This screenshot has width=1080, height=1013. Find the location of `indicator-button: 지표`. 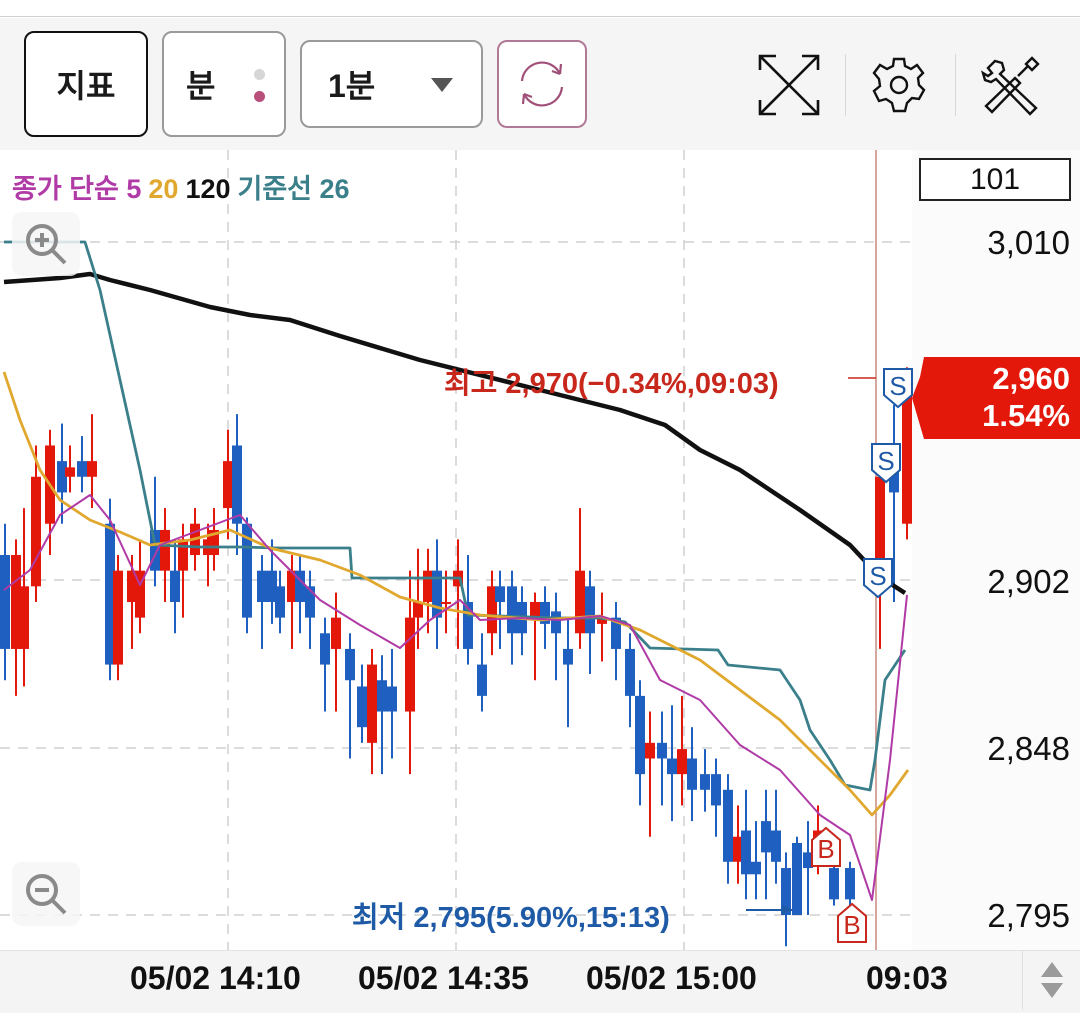

indicator-button: 지표 is located at coordinates (86, 84).